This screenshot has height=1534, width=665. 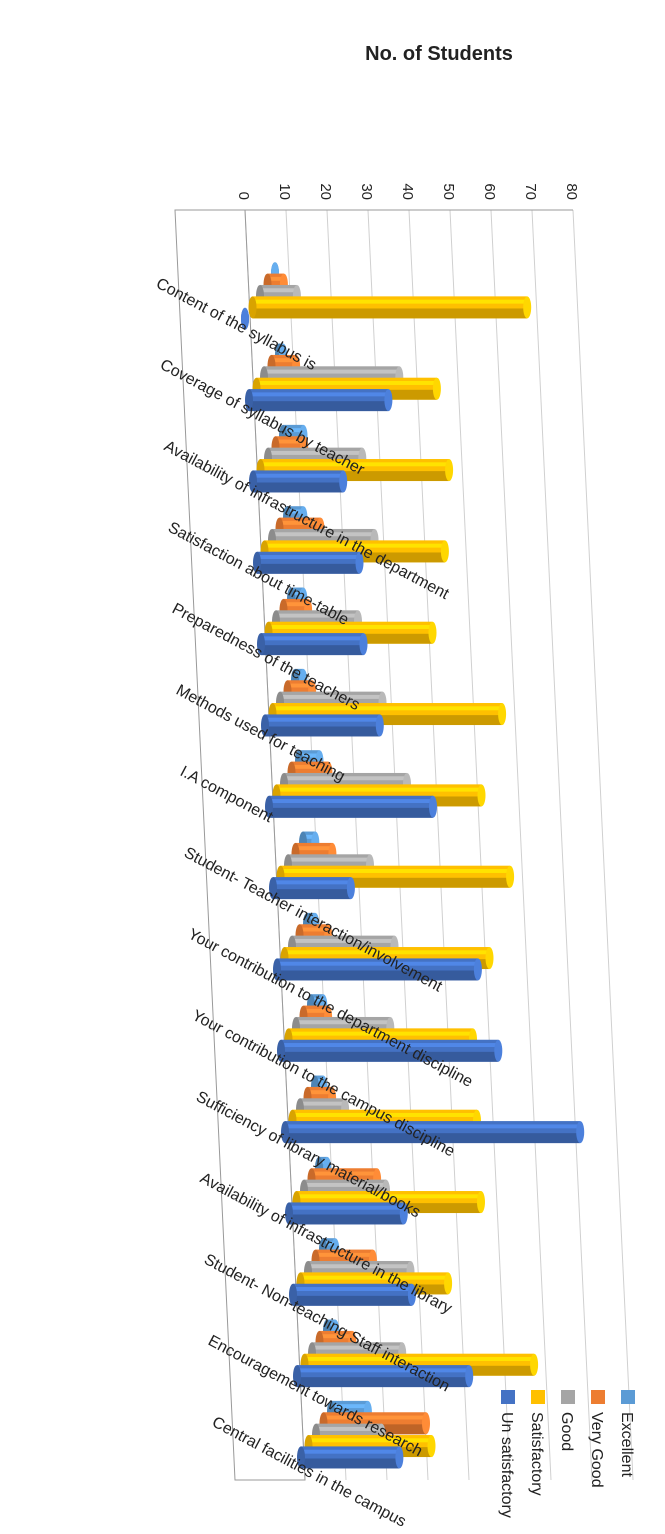 What do you see at coordinates (530, 191) in the screenshot?
I see `tick-label: 70` at bounding box center [530, 191].